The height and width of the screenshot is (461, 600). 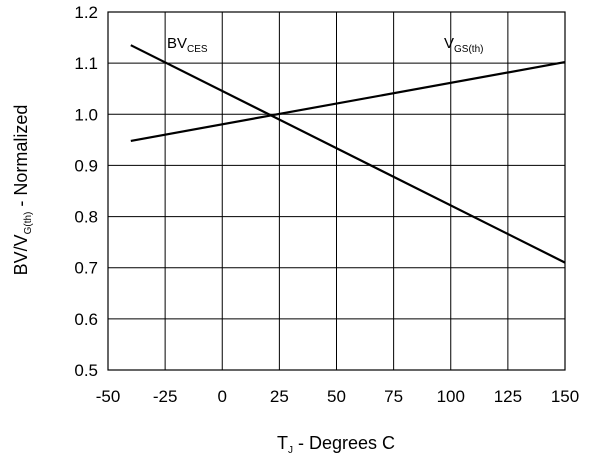 I want to click on x-tick-label: 50, so click(x=336, y=396).